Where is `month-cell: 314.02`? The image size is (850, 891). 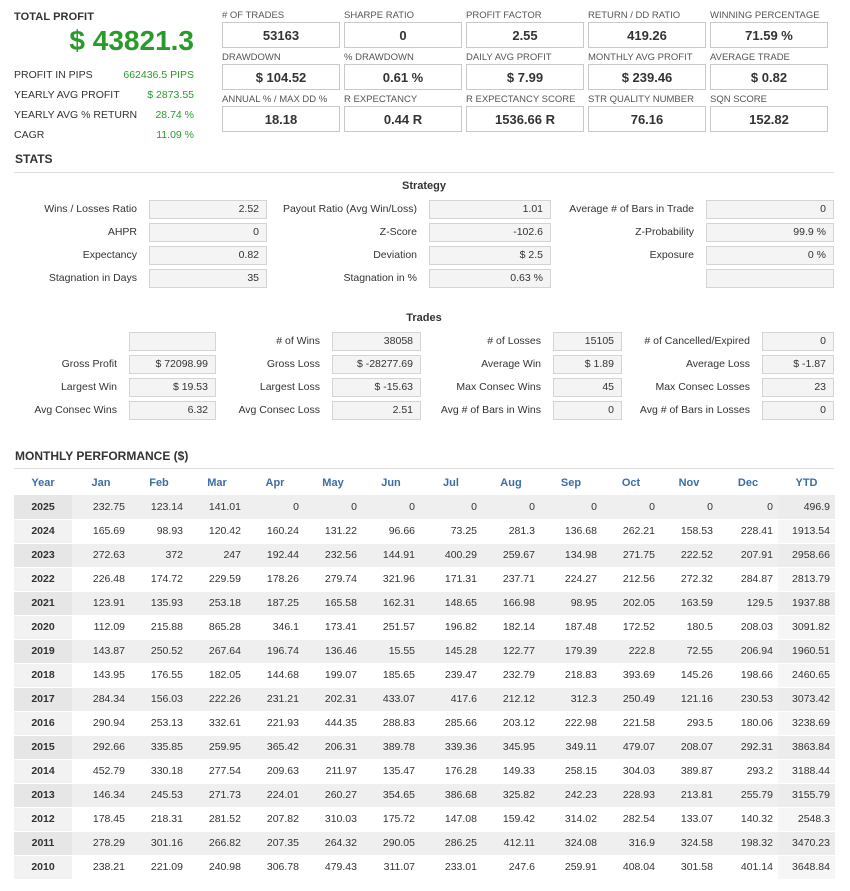
month-cell: 314.02 is located at coordinates (571, 819).